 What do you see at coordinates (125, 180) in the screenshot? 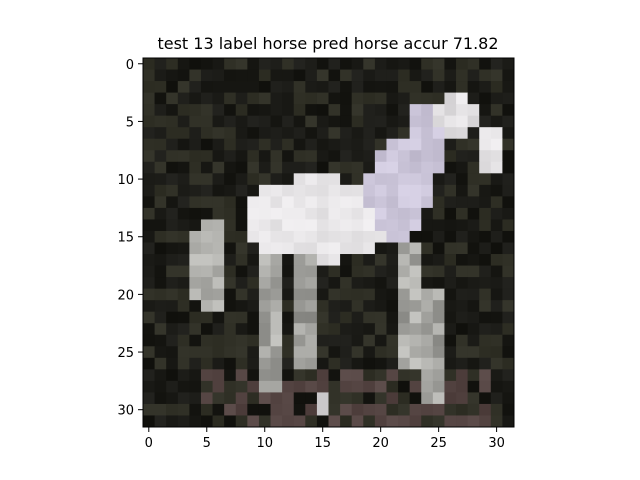
I see `y-tick-label: 10` at bounding box center [125, 180].